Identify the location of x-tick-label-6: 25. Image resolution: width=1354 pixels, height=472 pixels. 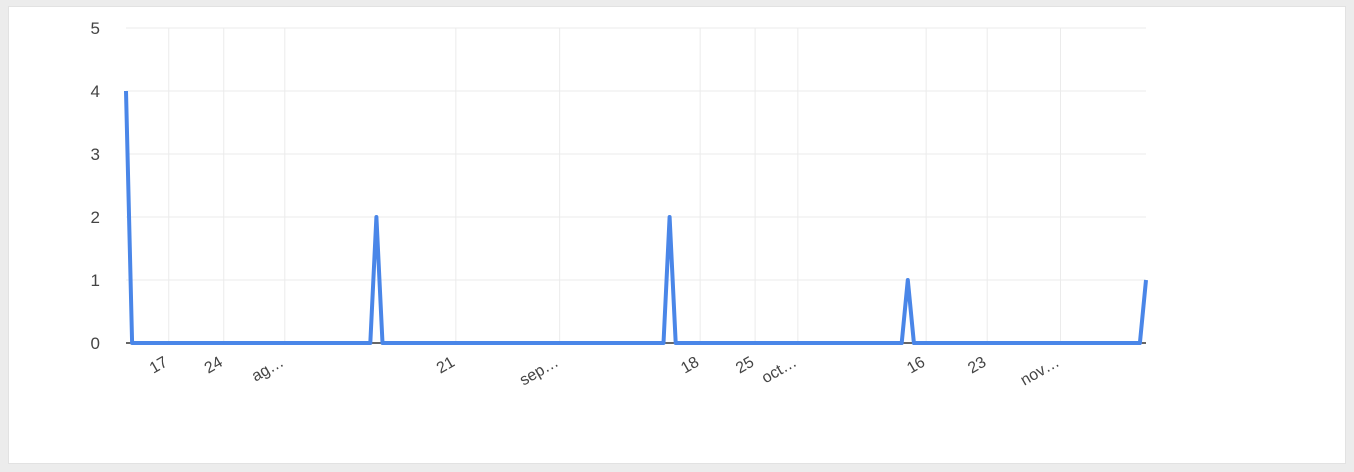
(745, 366).